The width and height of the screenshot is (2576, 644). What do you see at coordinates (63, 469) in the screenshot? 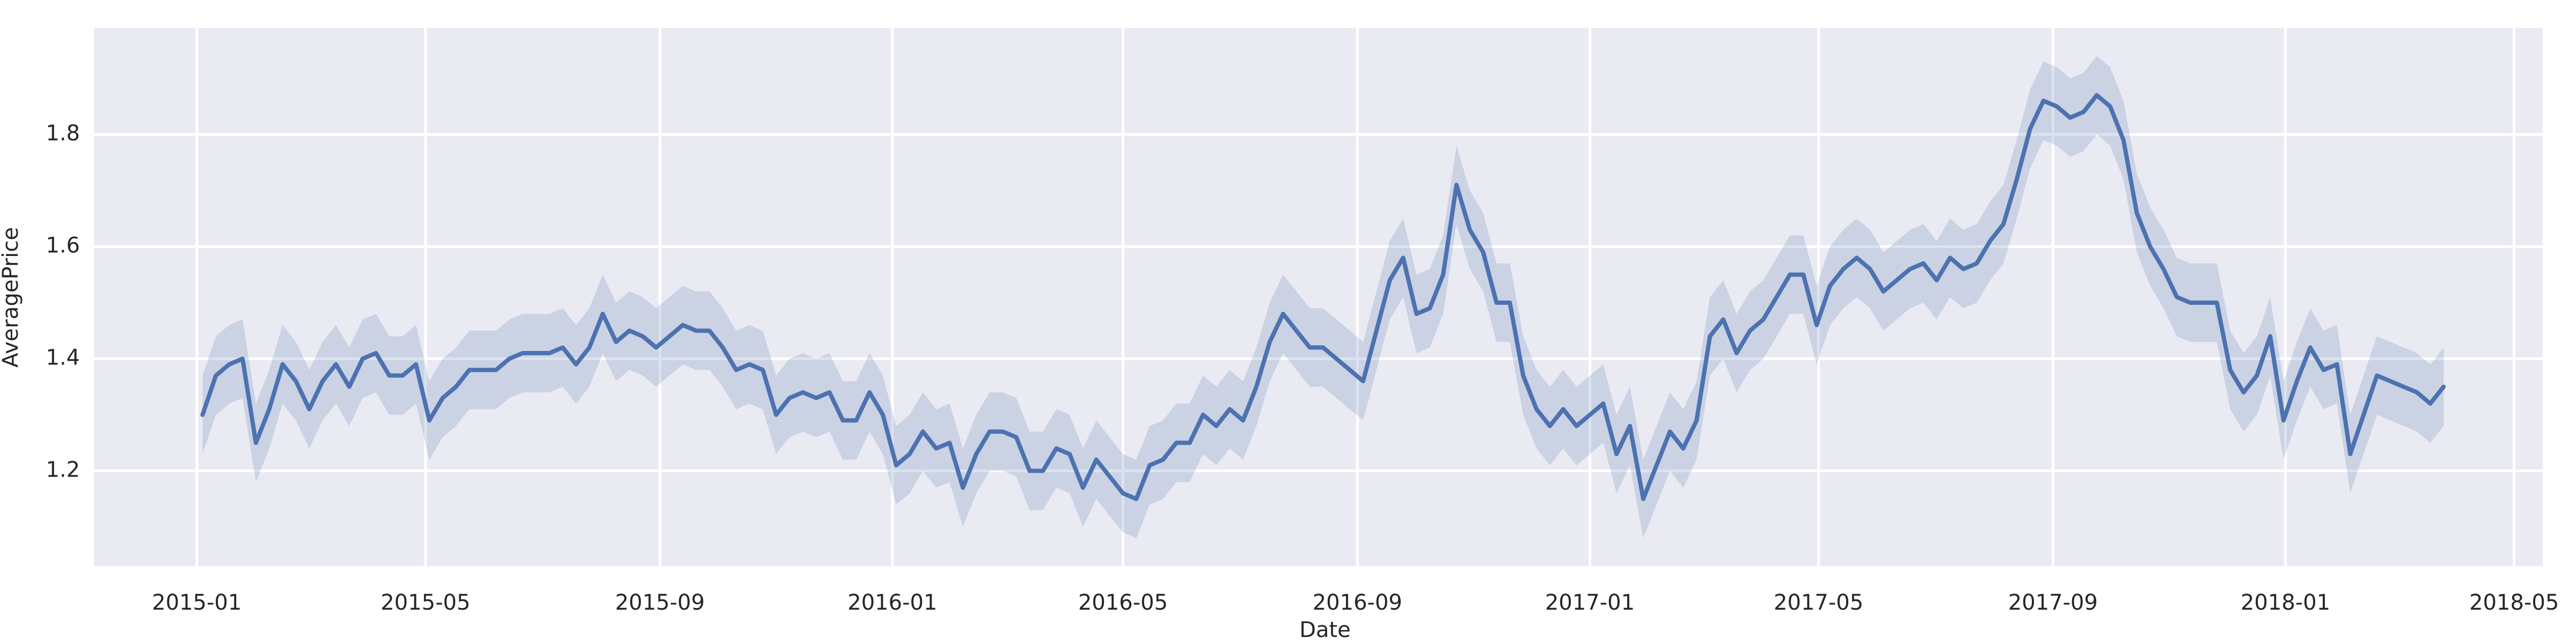
I see `y-tick-label: 1.2` at bounding box center [63, 469].